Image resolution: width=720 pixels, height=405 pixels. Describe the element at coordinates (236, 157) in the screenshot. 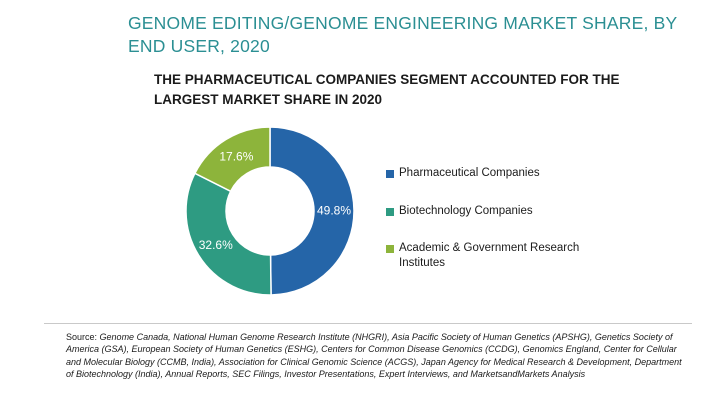

I see `slice-label-academic: 17.6%` at that location.